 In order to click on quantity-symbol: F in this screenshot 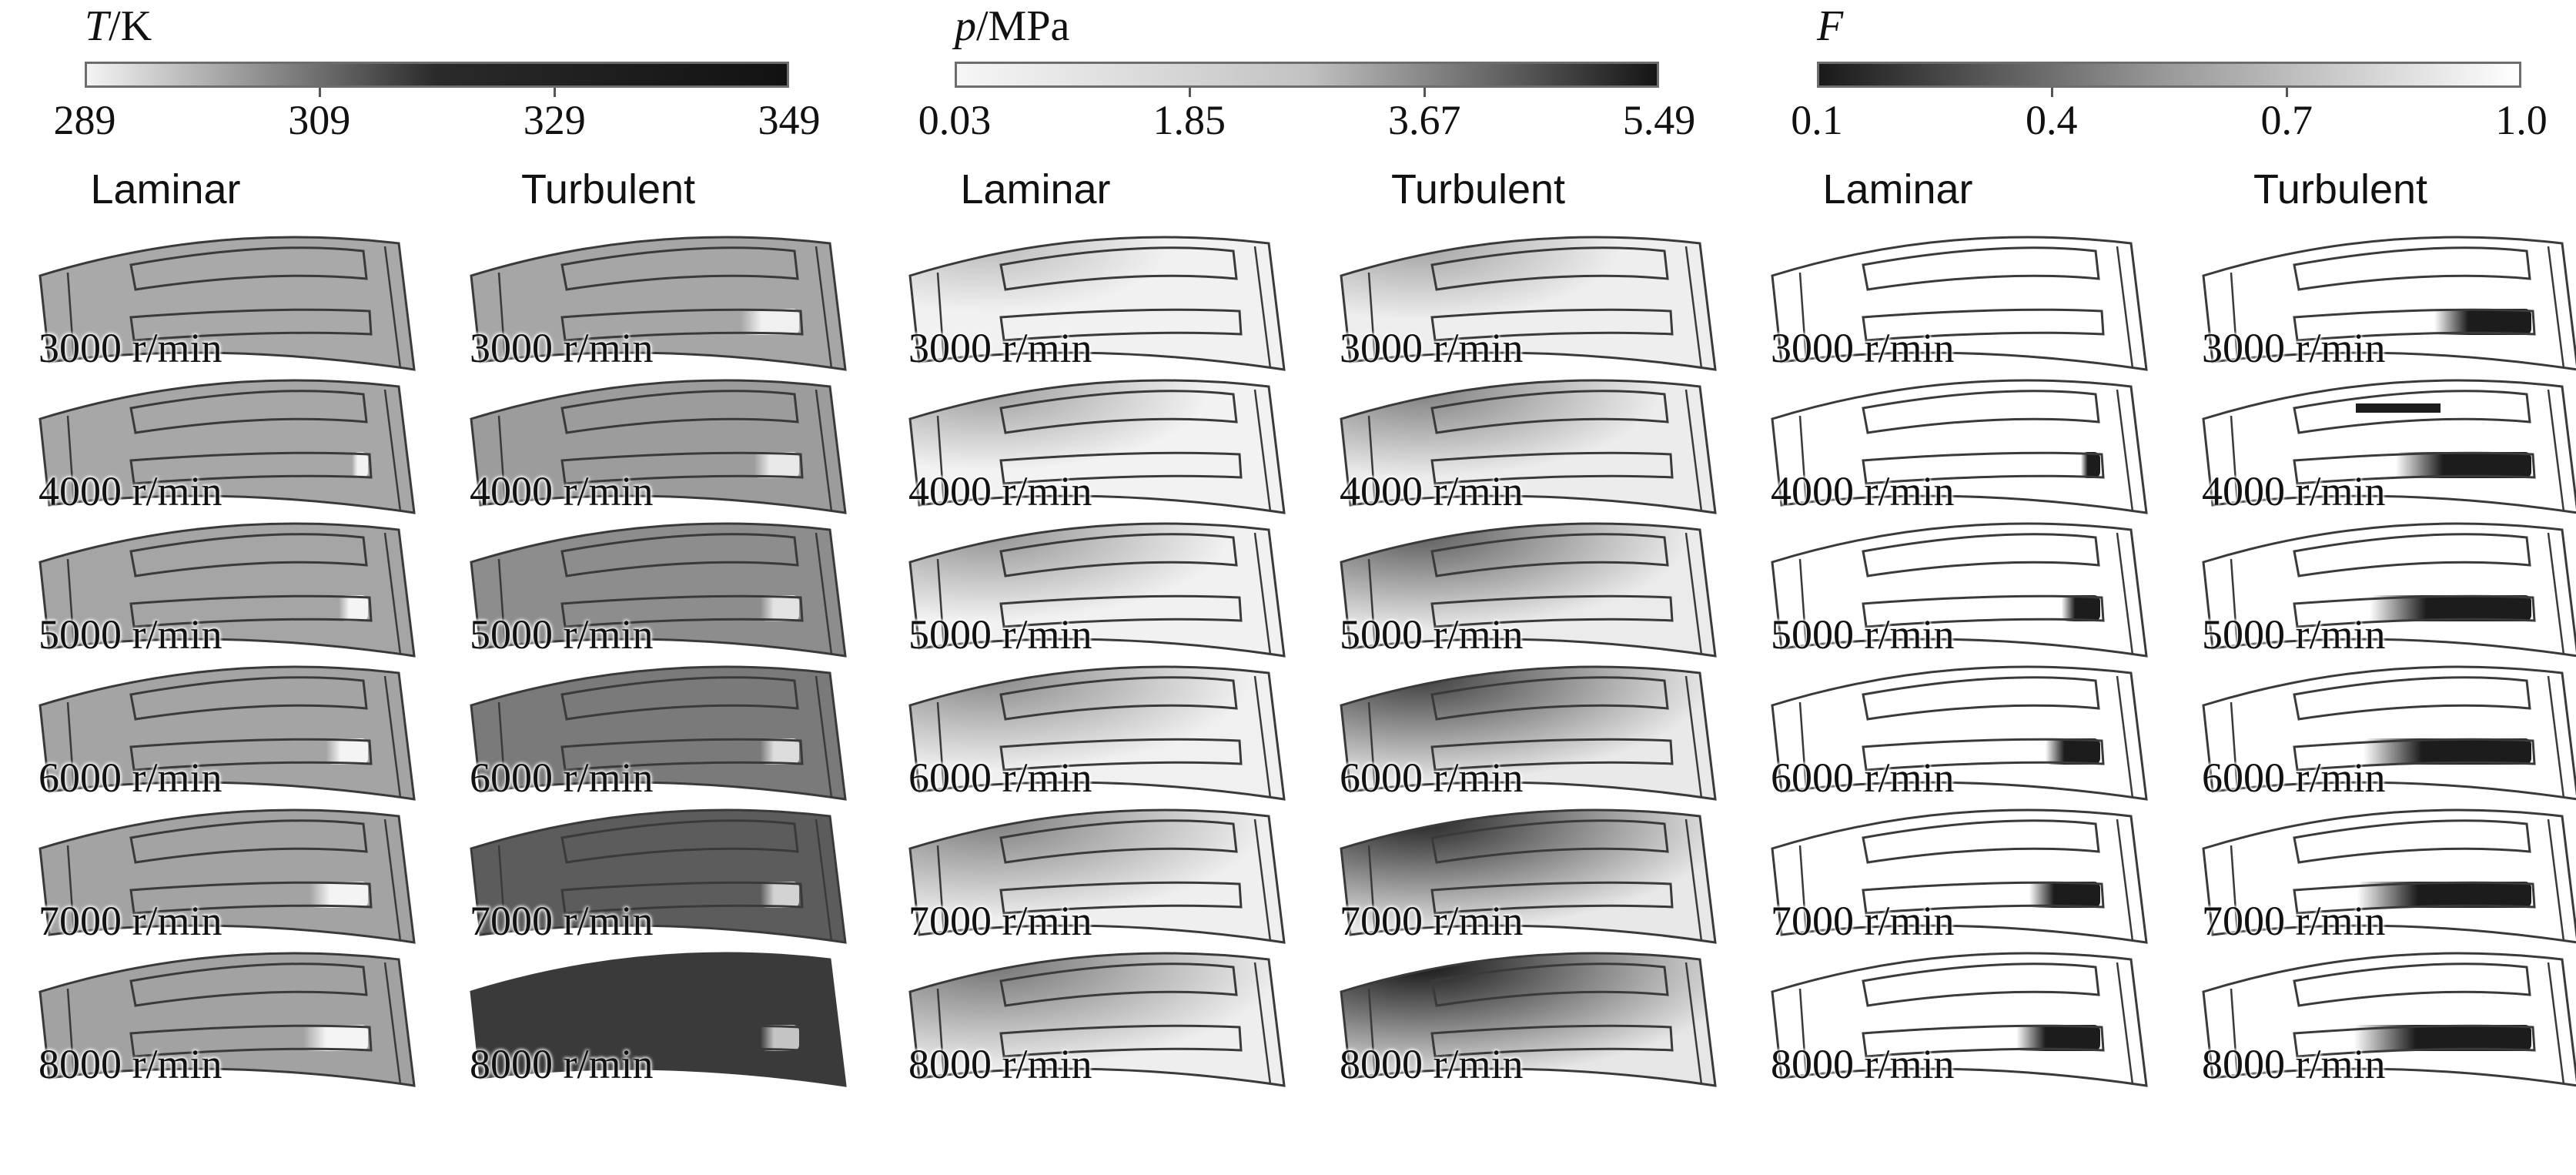, I will do `click(1830, 26)`.